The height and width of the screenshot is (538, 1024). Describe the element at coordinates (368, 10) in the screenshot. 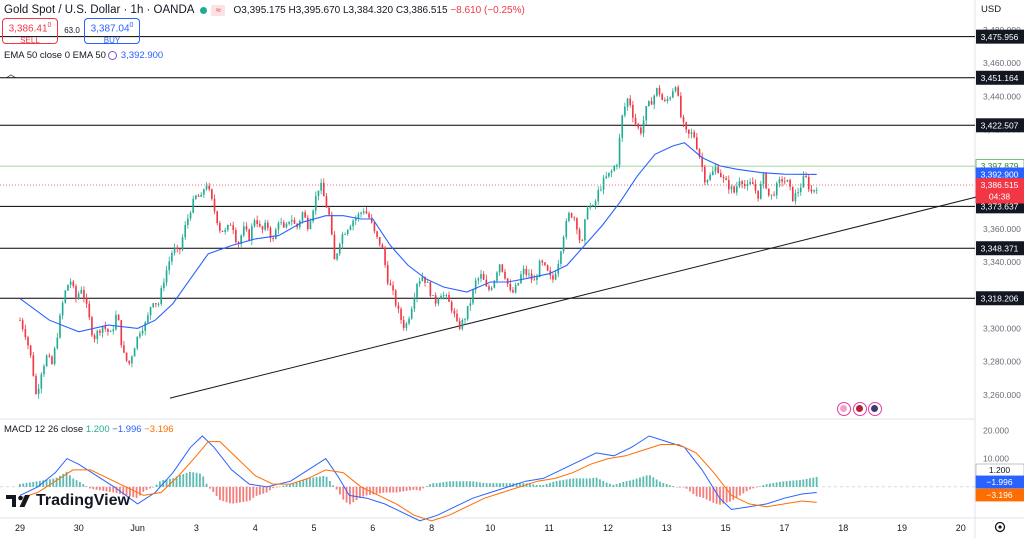

I see `low-value: L3,384.320` at that location.